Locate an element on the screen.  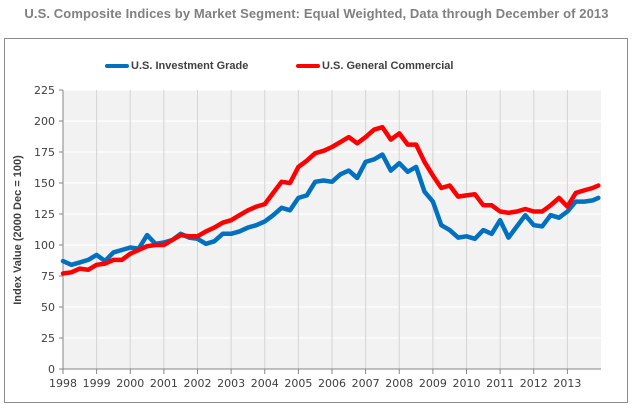
x-tick-label: 1999 is located at coordinates (97, 383).